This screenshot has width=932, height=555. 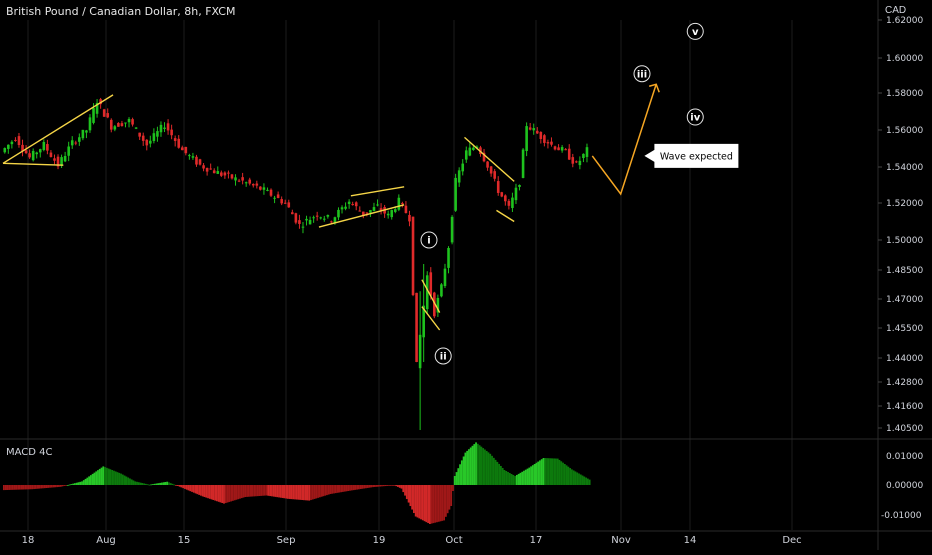 I want to click on time-tick-label: Sep, so click(x=286, y=540).